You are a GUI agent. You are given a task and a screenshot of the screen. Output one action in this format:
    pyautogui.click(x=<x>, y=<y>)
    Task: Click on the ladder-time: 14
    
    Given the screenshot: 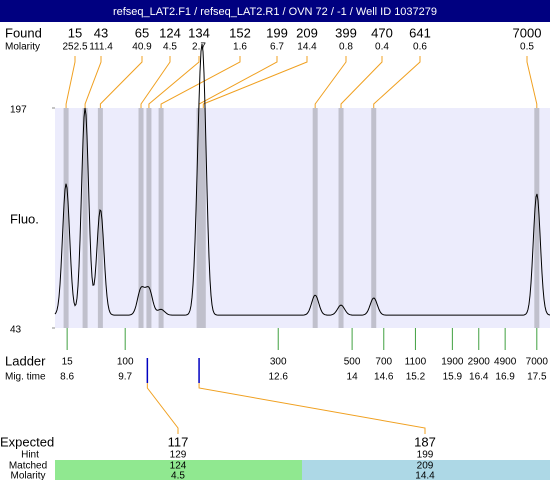 What is the action you would take?
    pyautogui.click(x=353, y=377)
    